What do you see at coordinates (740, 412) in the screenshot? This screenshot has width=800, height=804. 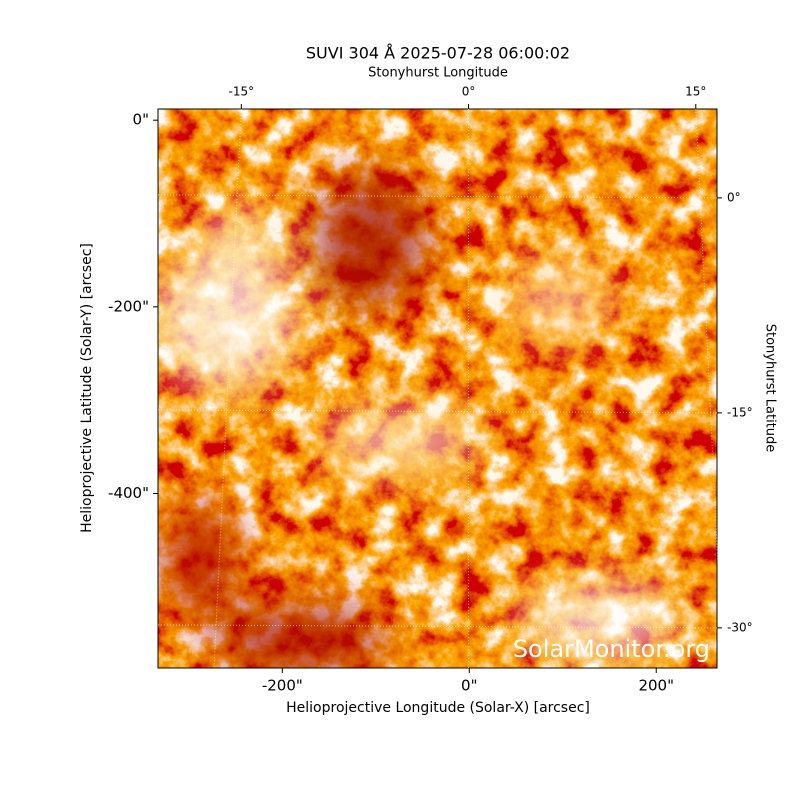 I see `y2-tick-label: -15°` at bounding box center [740, 412].